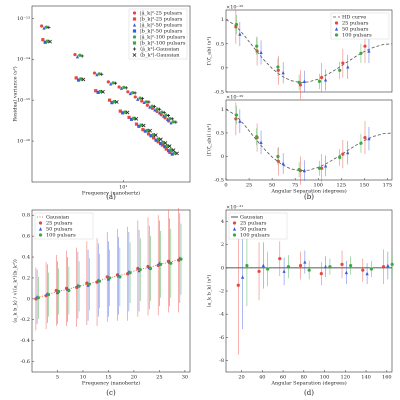  Describe the element at coordinates (26, 237) in the screenshot. I see `y-tick-label: 0.6` at that location.